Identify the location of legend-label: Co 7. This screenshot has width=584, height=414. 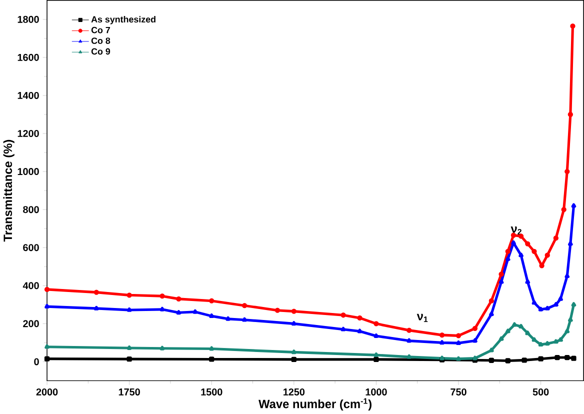
(100, 30).